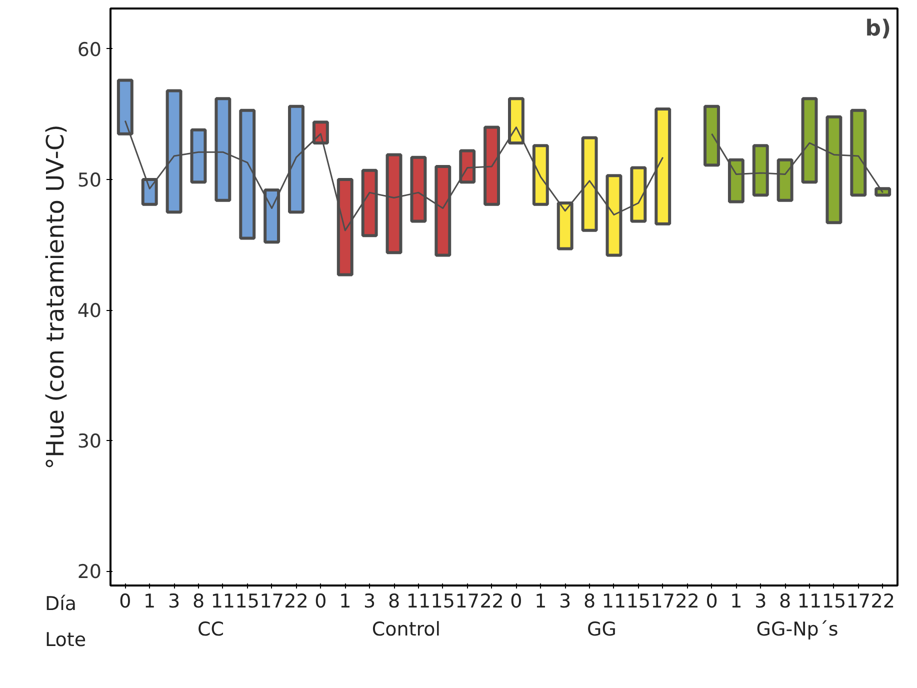 The height and width of the screenshot is (688, 917). What do you see at coordinates (55, 297) in the screenshot?
I see `y-axis-title: °Hue (con tratamiento UV-C)` at bounding box center [55, 297].